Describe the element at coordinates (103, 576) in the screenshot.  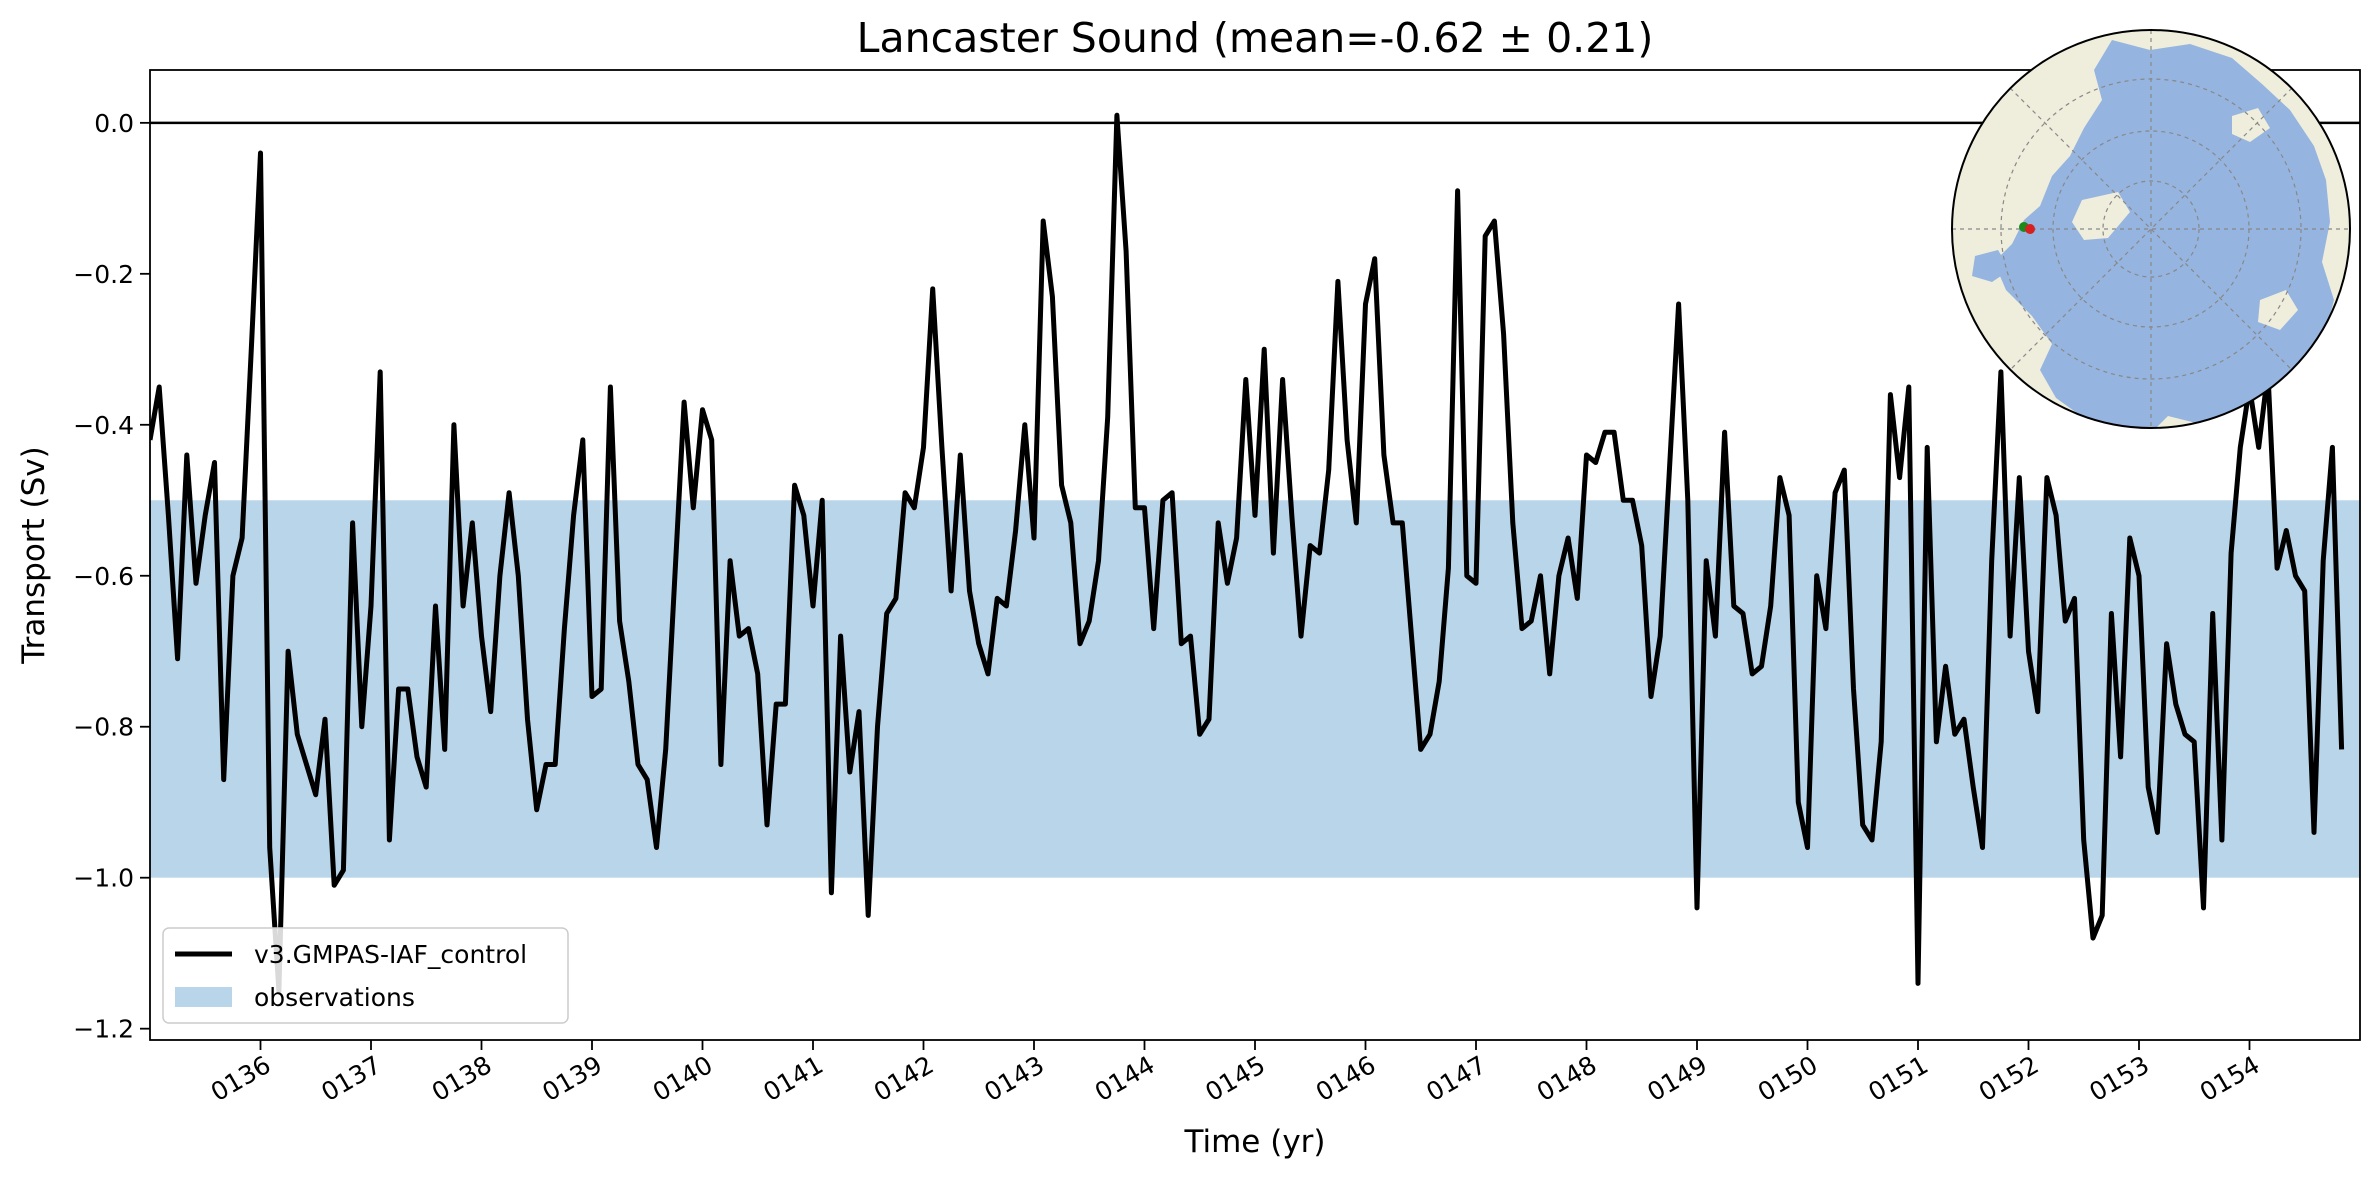
I see `y-tick-label: −0.6` at that location.